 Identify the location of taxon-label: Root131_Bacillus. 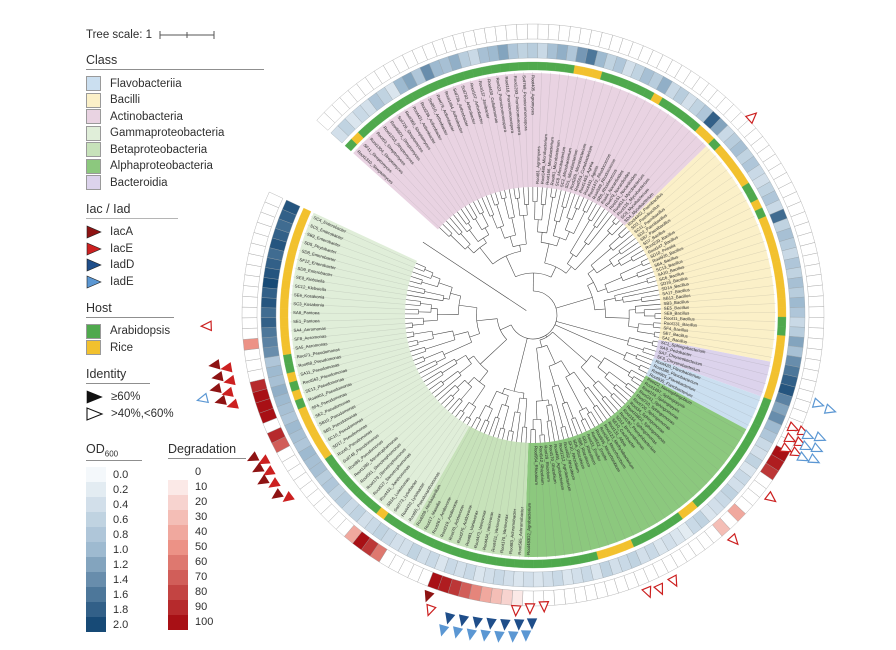
(681, 324).